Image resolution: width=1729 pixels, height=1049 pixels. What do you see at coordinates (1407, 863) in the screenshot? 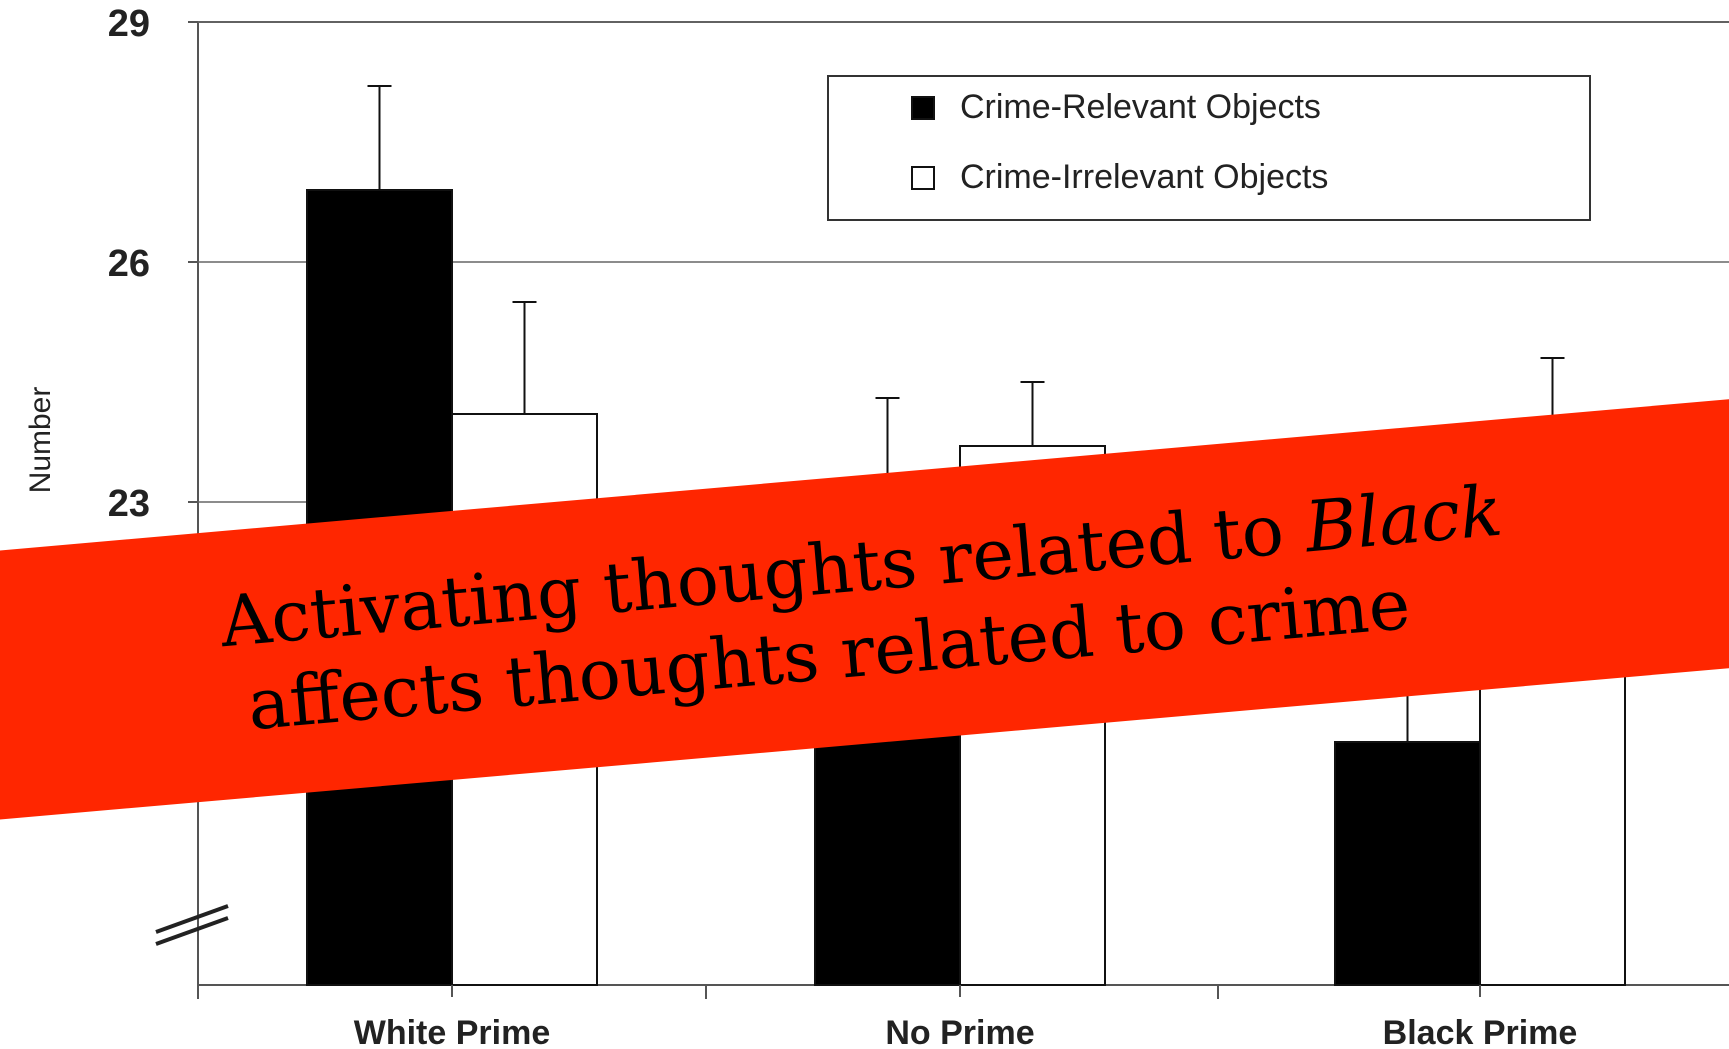
I see `bar-crime-relevant` at bounding box center [1407, 863].